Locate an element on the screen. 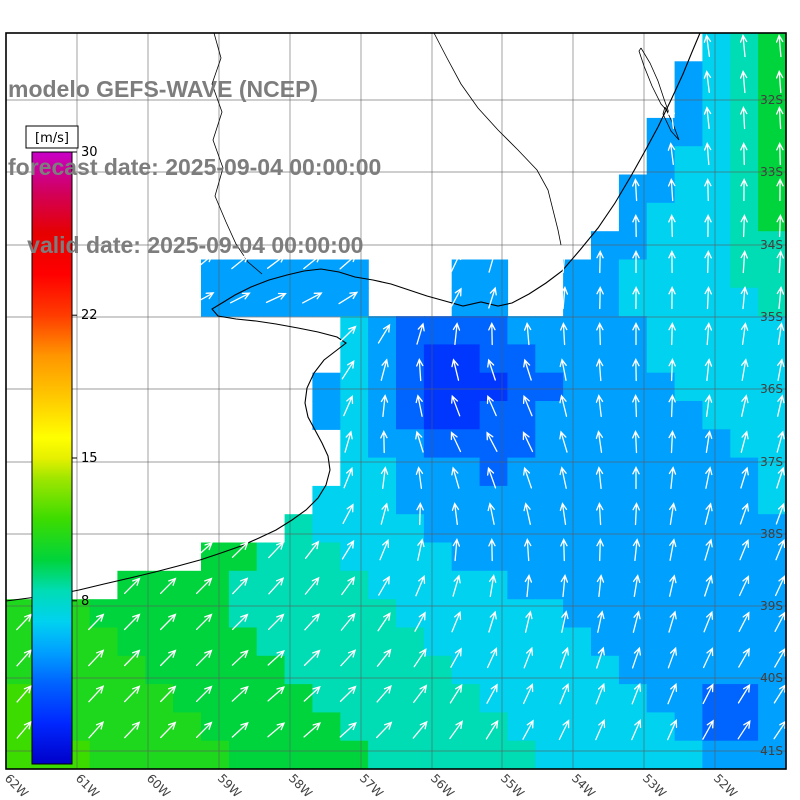 The width and height of the screenshot is (800, 800). lat-tick-label: 35S is located at coordinates (771, 317).